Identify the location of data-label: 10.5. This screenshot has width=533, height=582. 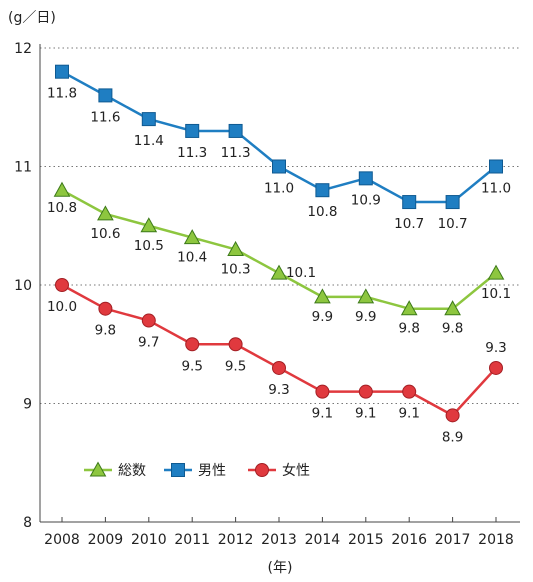
(149, 246).